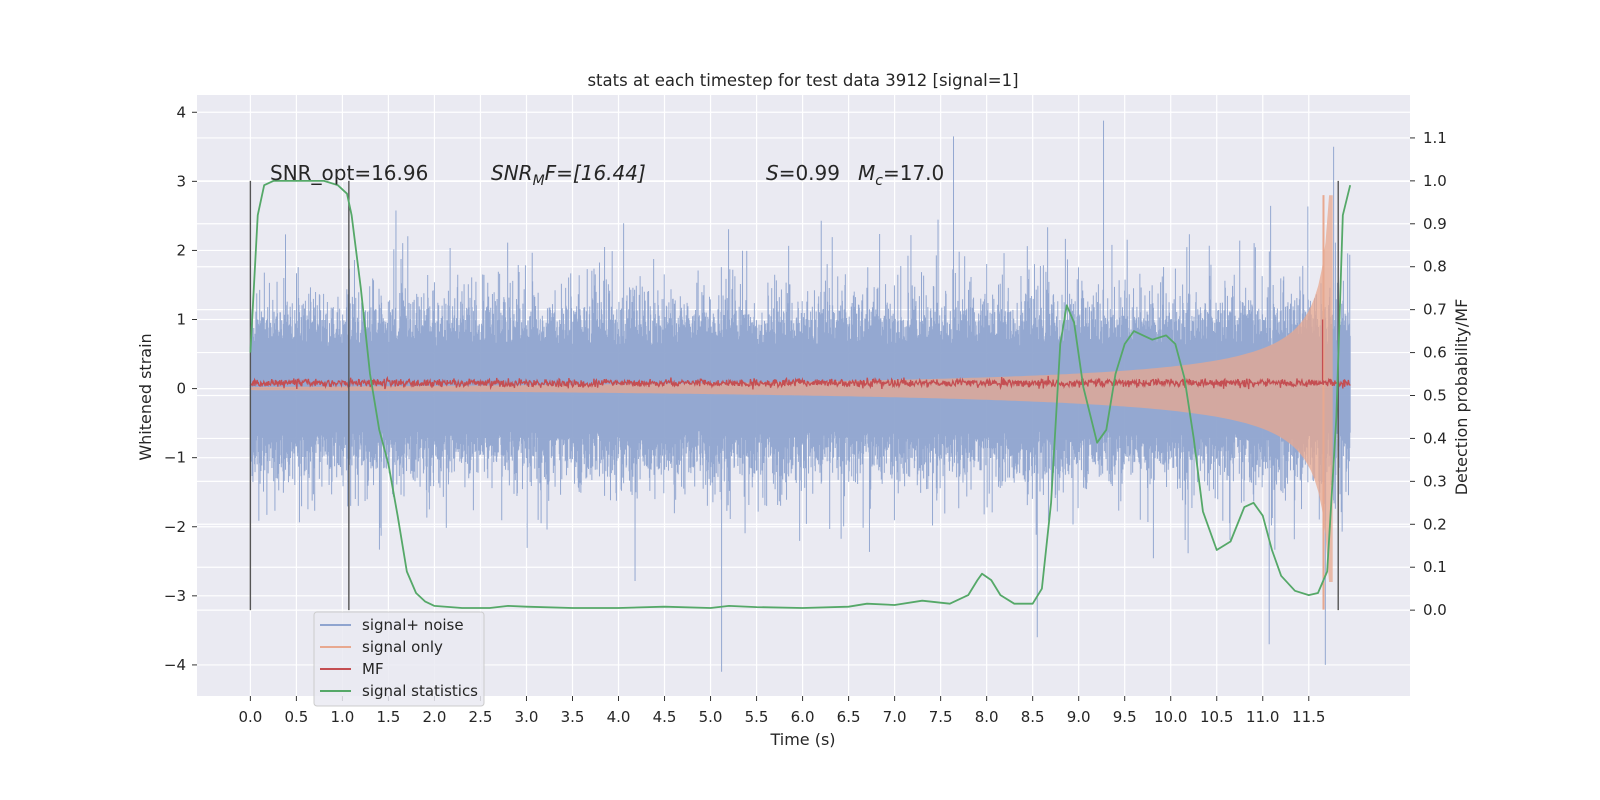 The width and height of the screenshot is (1600, 800). Describe the element at coordinates (402, 647) in the screenshot. I see `legend-label-signal-only: signal only` at that location.